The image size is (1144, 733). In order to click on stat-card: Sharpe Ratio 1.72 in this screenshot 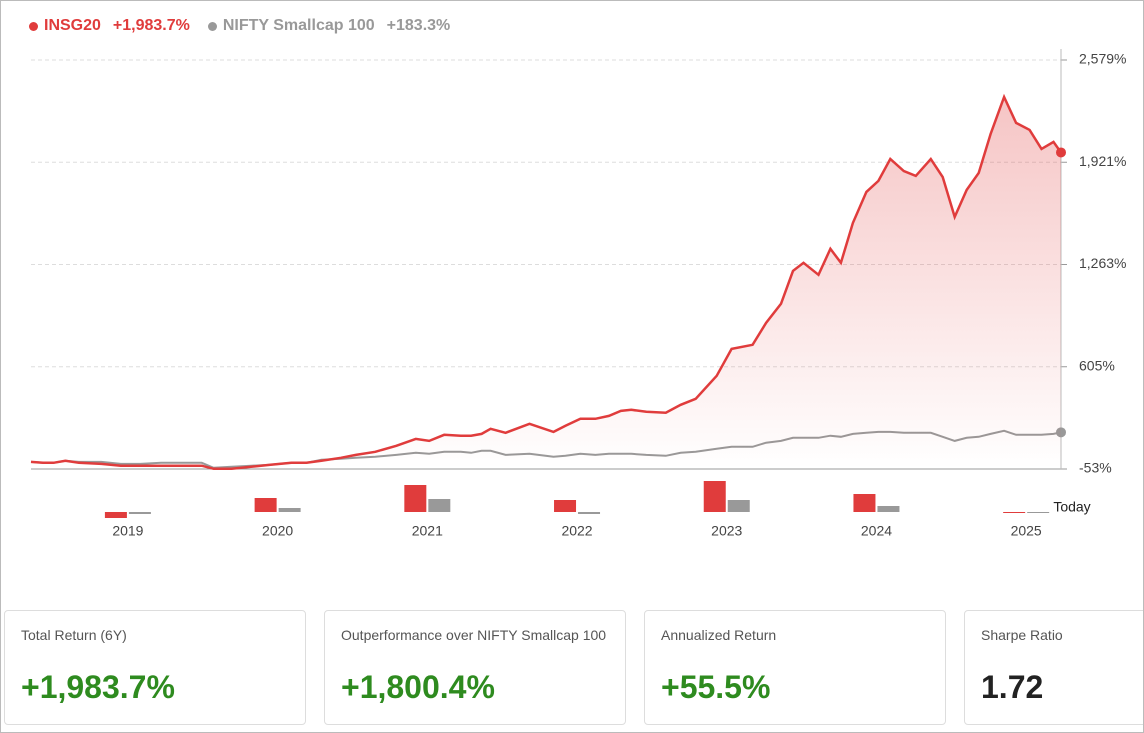, I will do `click(1053, 667)`.